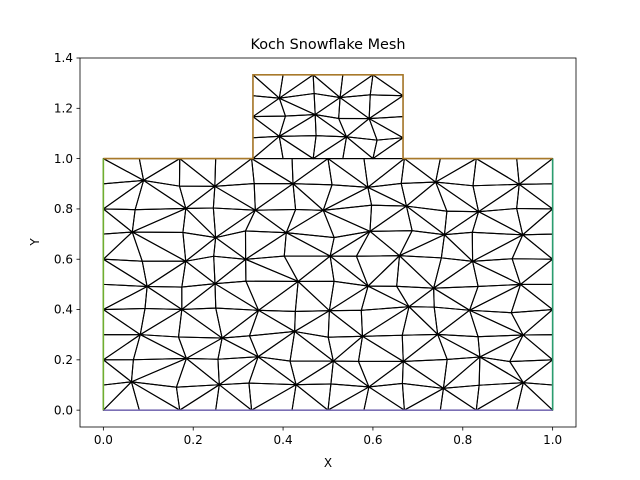 The image size is (640, 480). What do you see at coordinates (283, 440) in the screenshot?
I see `x-tick-label: 0.4` at bounding box center [283, 440].